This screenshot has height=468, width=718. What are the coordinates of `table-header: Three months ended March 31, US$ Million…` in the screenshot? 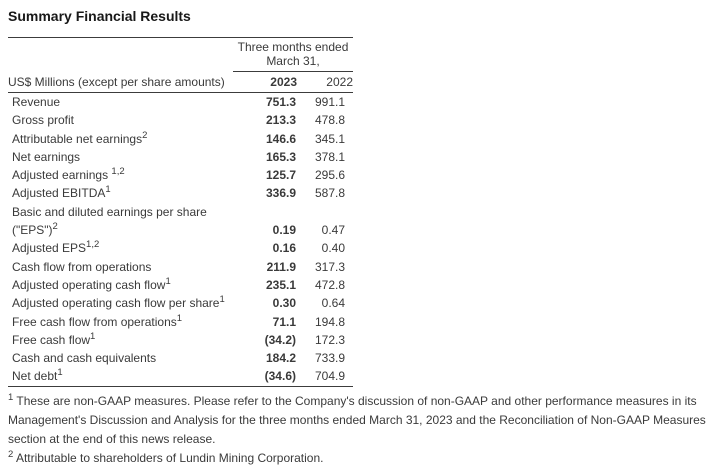 It's located at (180, 65).